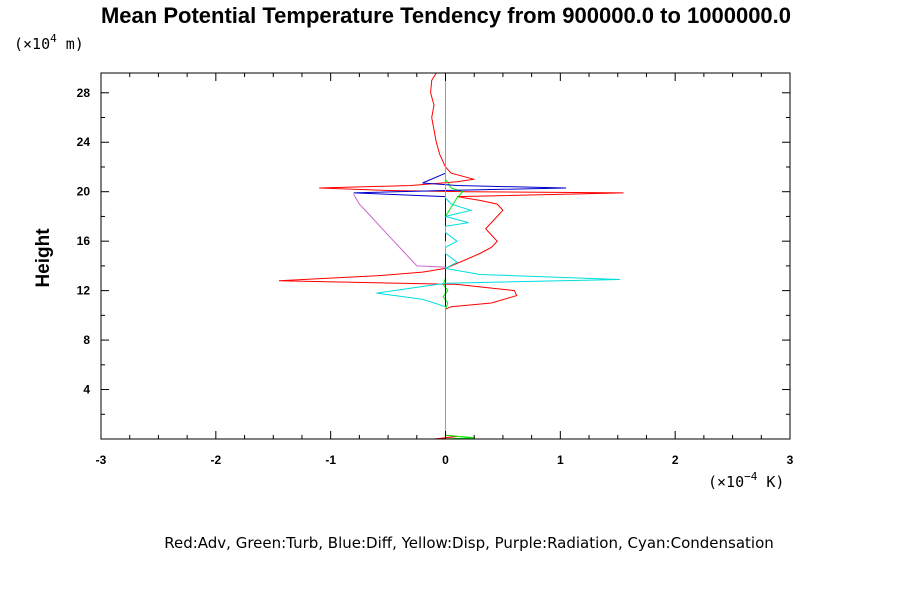 This screenshot has height=600, width=900. Describe the element at coordinates (445, 460) in the screenshot. I see `x-tick-label: 0` at that location.